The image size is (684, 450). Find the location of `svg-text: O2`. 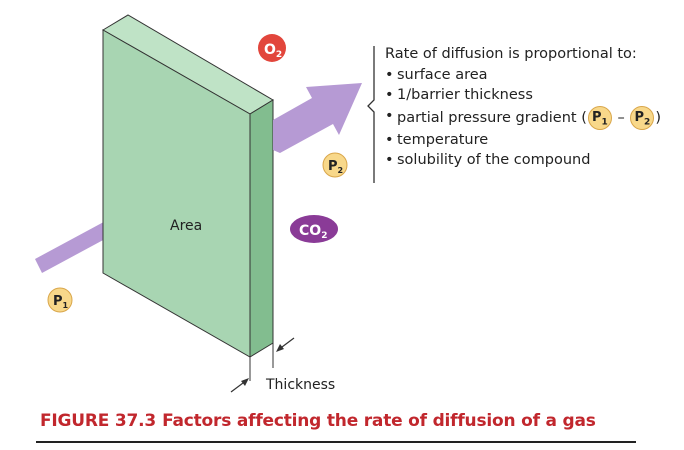

svg-text: O2 is located at coordinates (273, 51).